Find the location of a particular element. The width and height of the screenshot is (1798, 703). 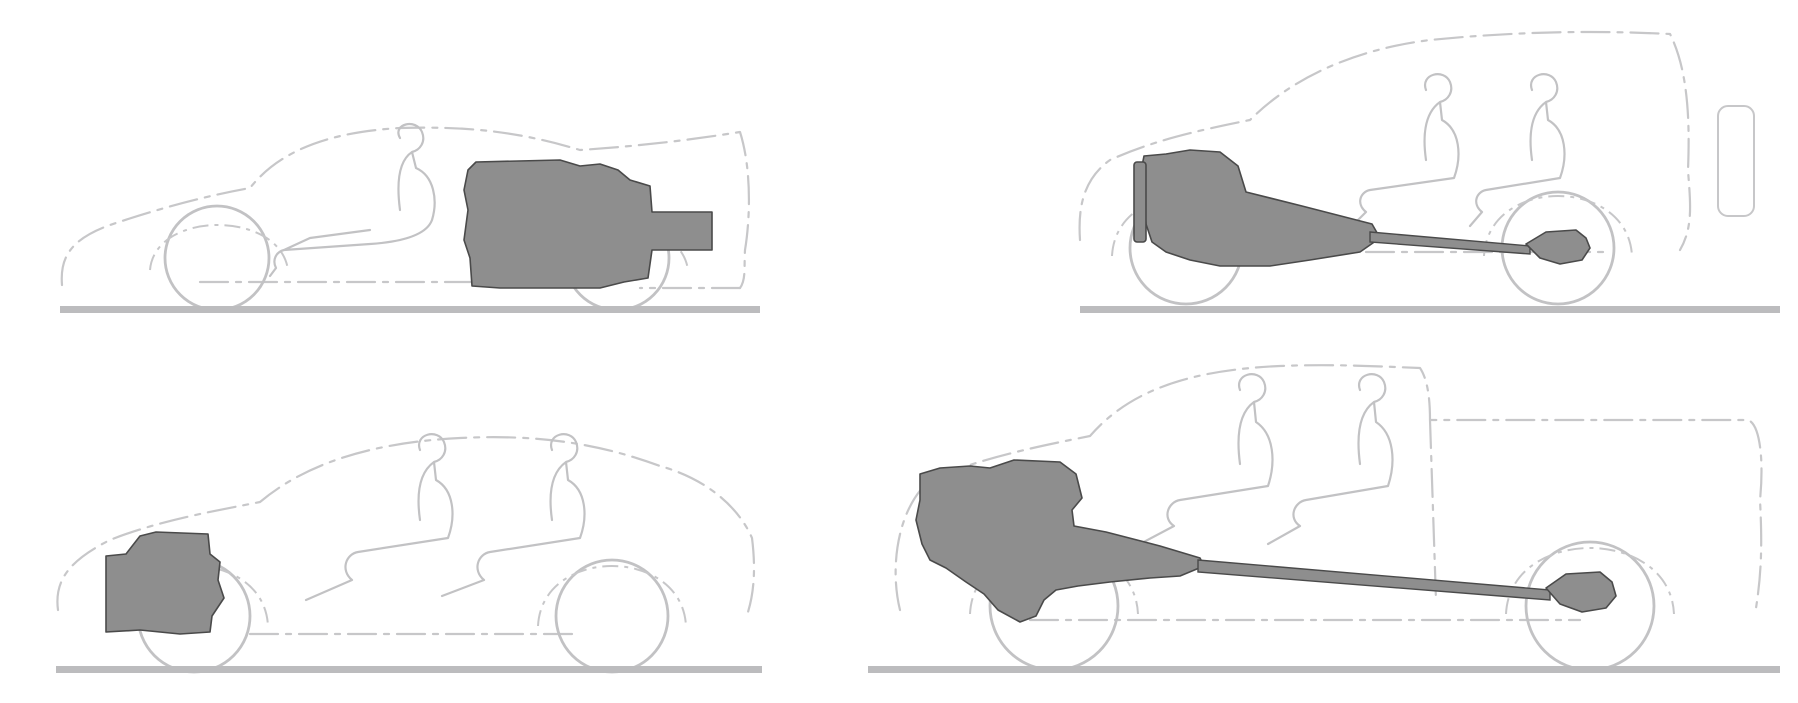

pickup-rear-differential is located at coordinates (1581, 592).